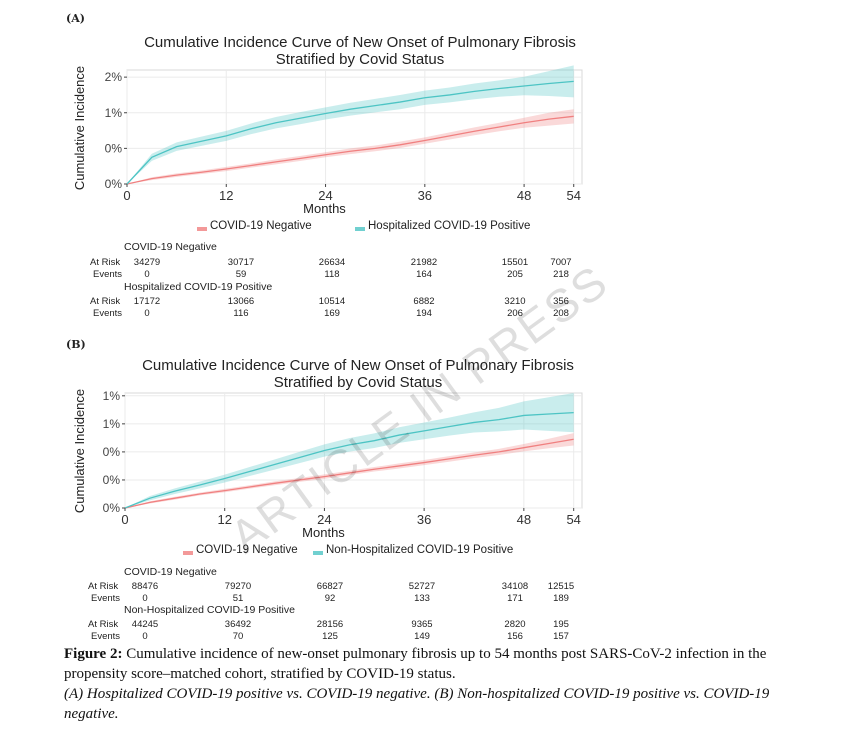  Describe the element at coordinates (147, 301) in the screenshot. I see `risk-at-risk-value: 17172` at that location.